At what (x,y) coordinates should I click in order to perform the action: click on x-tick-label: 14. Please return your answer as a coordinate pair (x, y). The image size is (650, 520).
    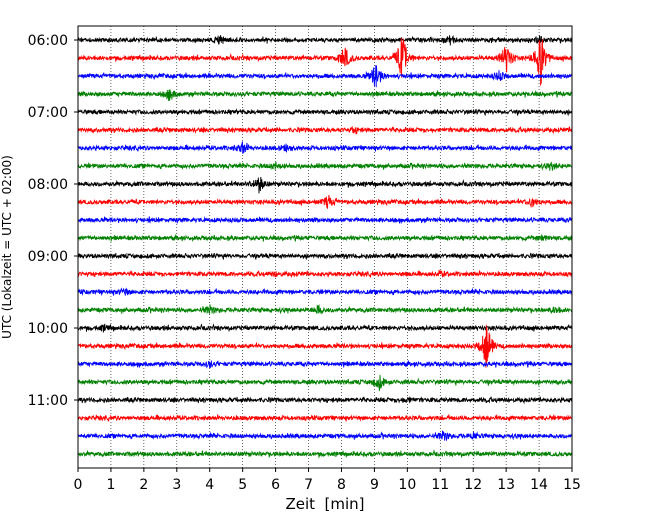
    Looking at the image, I should click on (539, 485).